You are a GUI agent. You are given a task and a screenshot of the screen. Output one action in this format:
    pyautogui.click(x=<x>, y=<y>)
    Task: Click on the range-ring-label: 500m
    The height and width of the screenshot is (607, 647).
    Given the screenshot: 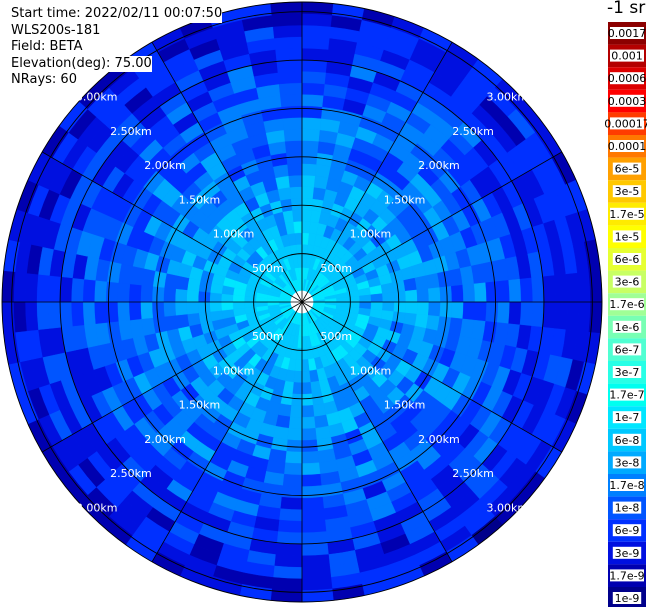 What is the action you would take?
    pyautogui.click(x=336, y=268)
    